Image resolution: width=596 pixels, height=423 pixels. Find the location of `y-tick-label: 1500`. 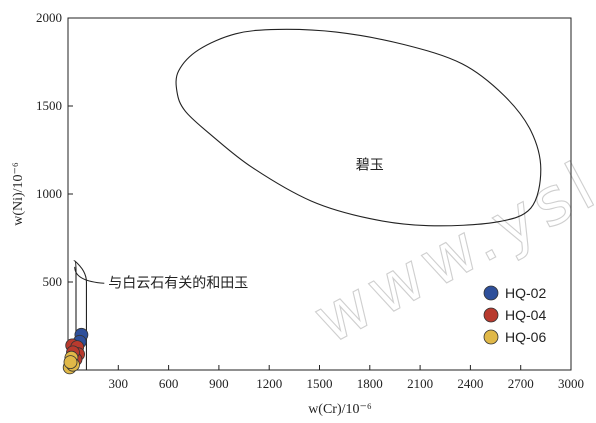

y-tick-label: 1500 is located at coordinates (49, 105).